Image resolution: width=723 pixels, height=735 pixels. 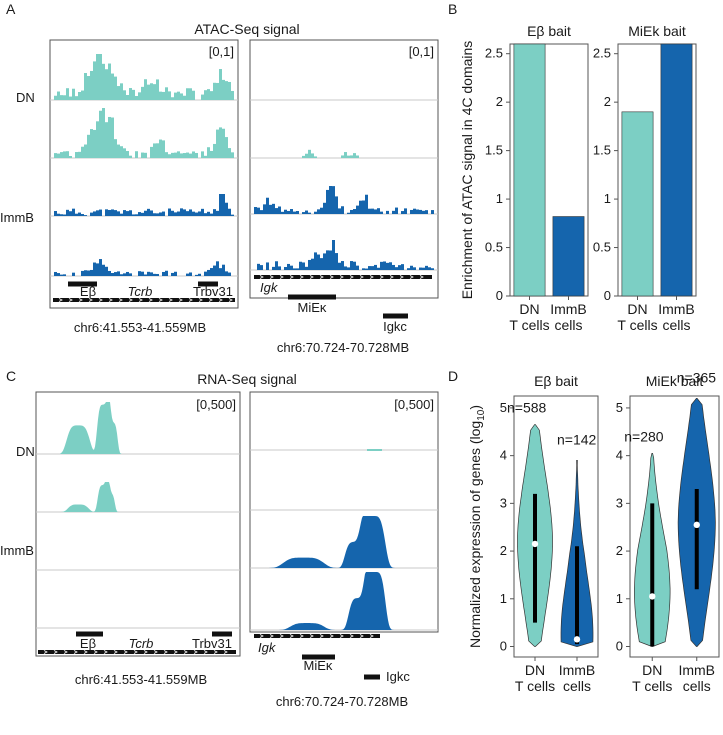 I want to click on y-tick-label: 5, so click(x=619, y=407).